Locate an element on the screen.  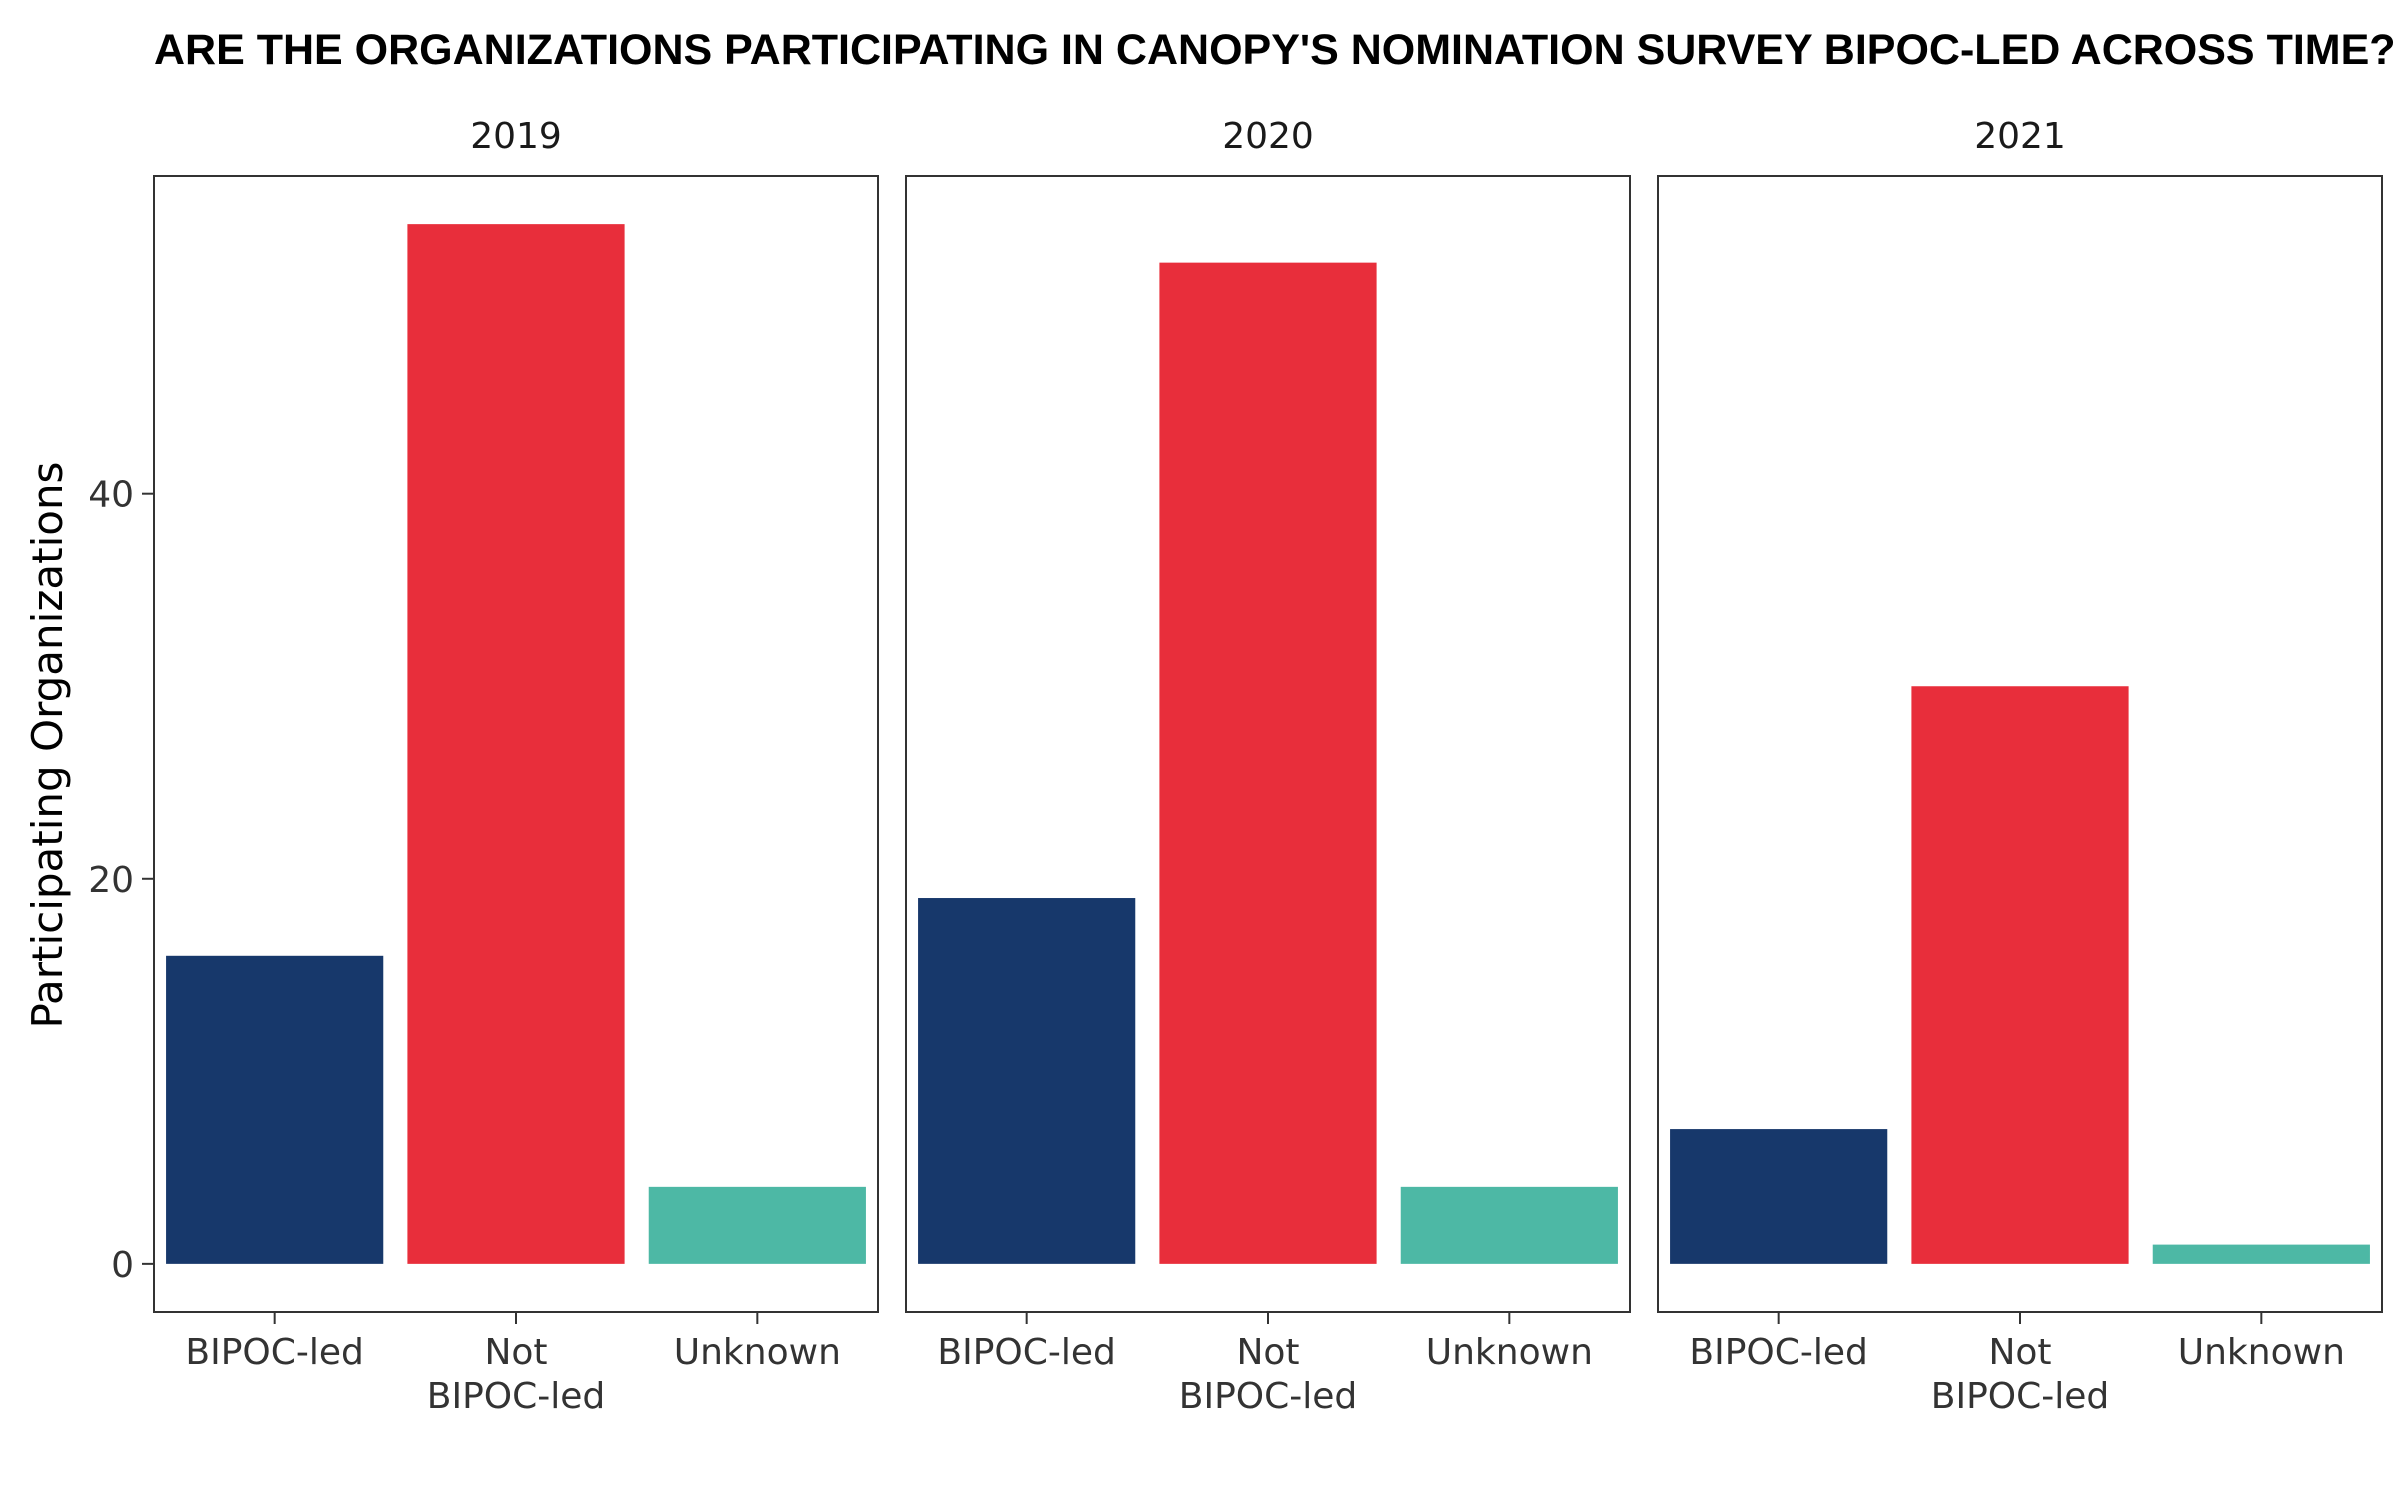
y-tick-label: 0 is located at coordinates (122, 1265).